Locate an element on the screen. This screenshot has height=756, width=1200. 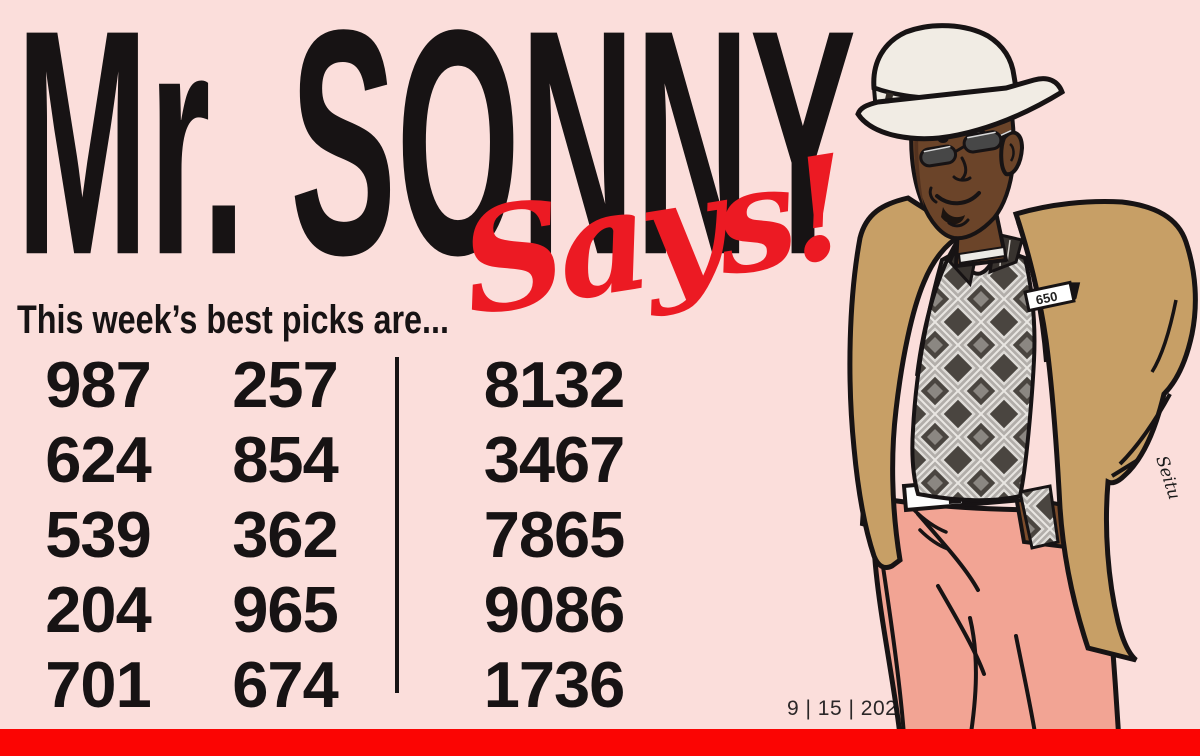
pick-number: 204 is located at coordinates (98, 609).